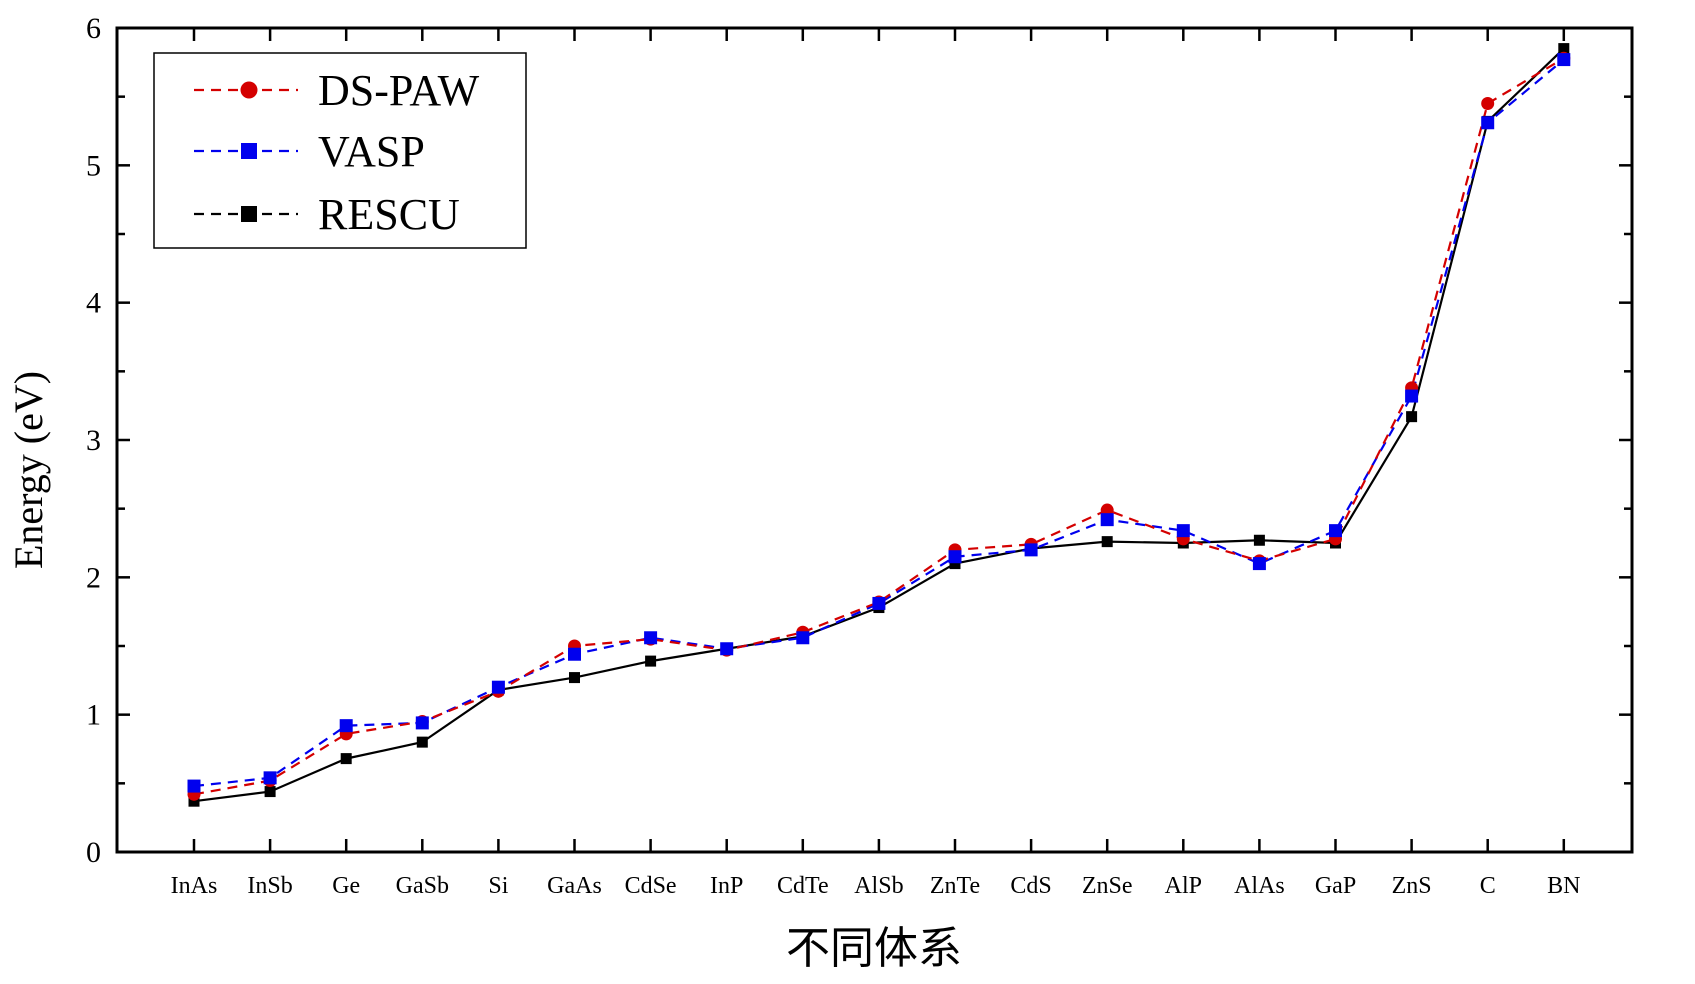 Image resolution: width=1695 pixels, height=984 pixels. I want to click on legend-entry-ds-paw: DS-PAW, so click(337, 90).